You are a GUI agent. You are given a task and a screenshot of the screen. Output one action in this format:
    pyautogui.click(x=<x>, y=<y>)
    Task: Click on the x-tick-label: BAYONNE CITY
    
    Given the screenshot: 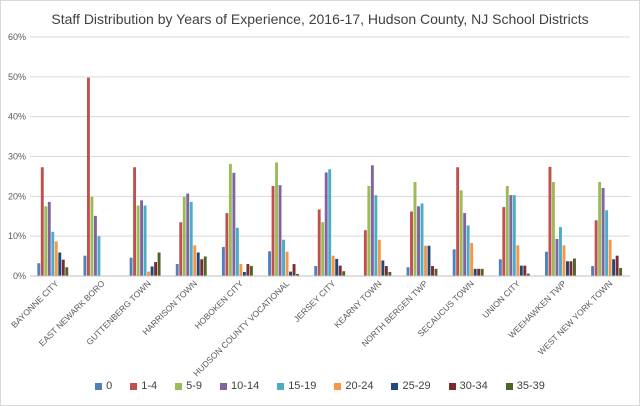 What is the action you would take?
    pyautogui.click(x=35, y=304)
    